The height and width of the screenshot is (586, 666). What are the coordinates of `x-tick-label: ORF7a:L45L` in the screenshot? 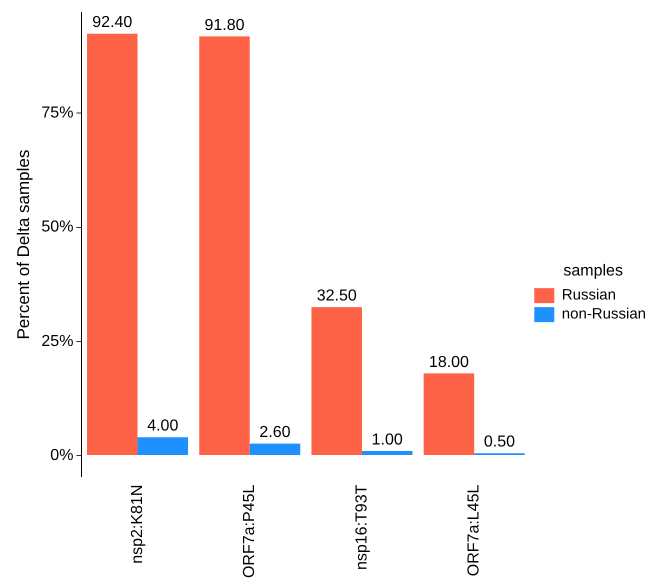 It's located at (474, 530).